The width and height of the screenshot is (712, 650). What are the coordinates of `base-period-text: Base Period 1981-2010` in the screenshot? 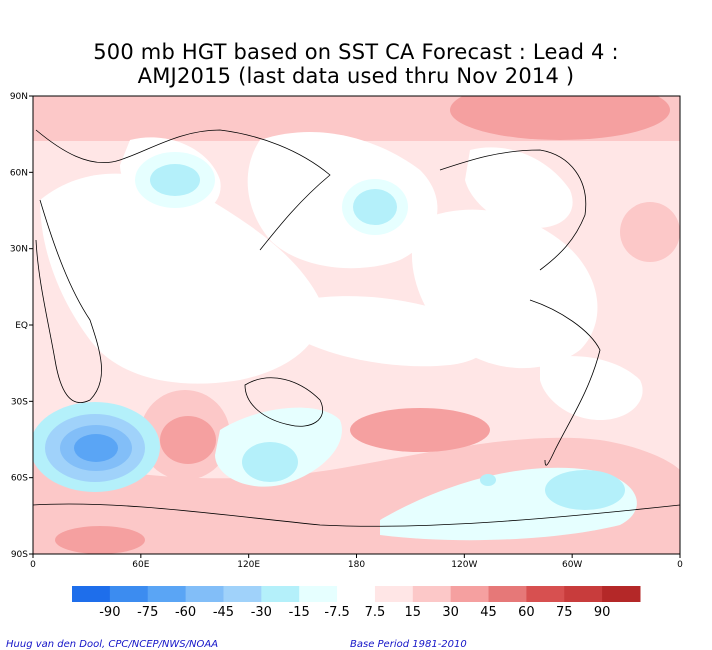 It's located at (408, 644).